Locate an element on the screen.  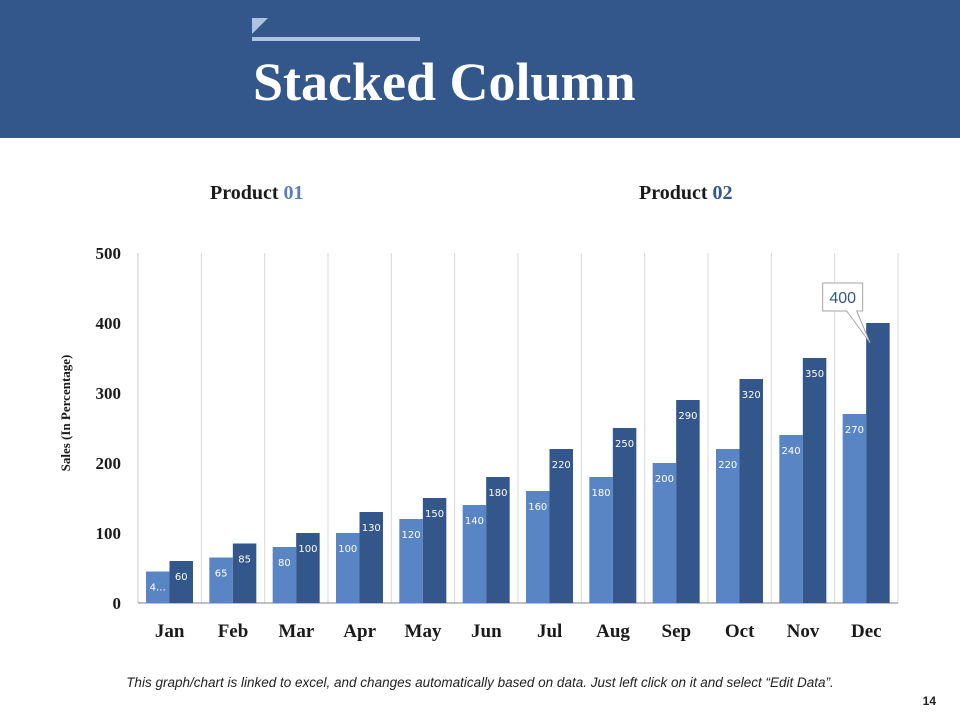
data-label-product-02: 350 is located at coordinates (814, 374).